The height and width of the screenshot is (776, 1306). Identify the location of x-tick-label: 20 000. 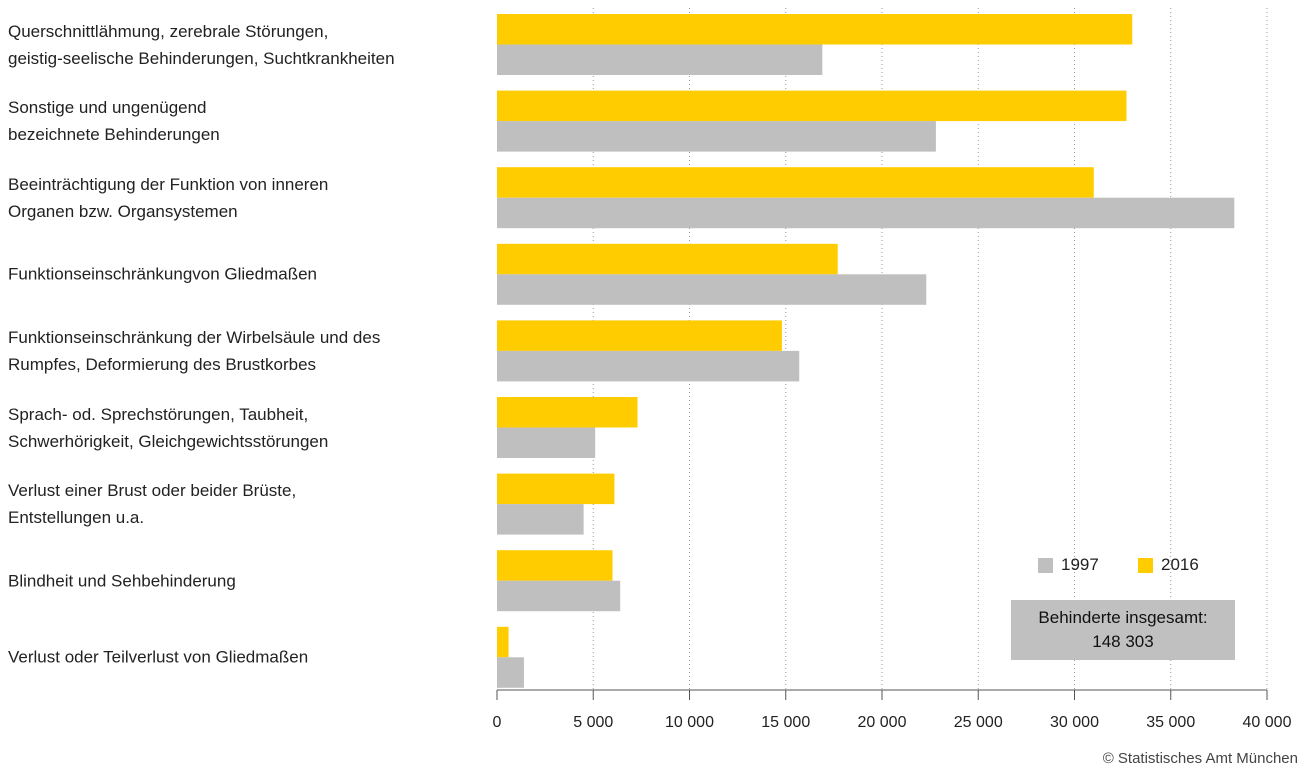
(882, 722).